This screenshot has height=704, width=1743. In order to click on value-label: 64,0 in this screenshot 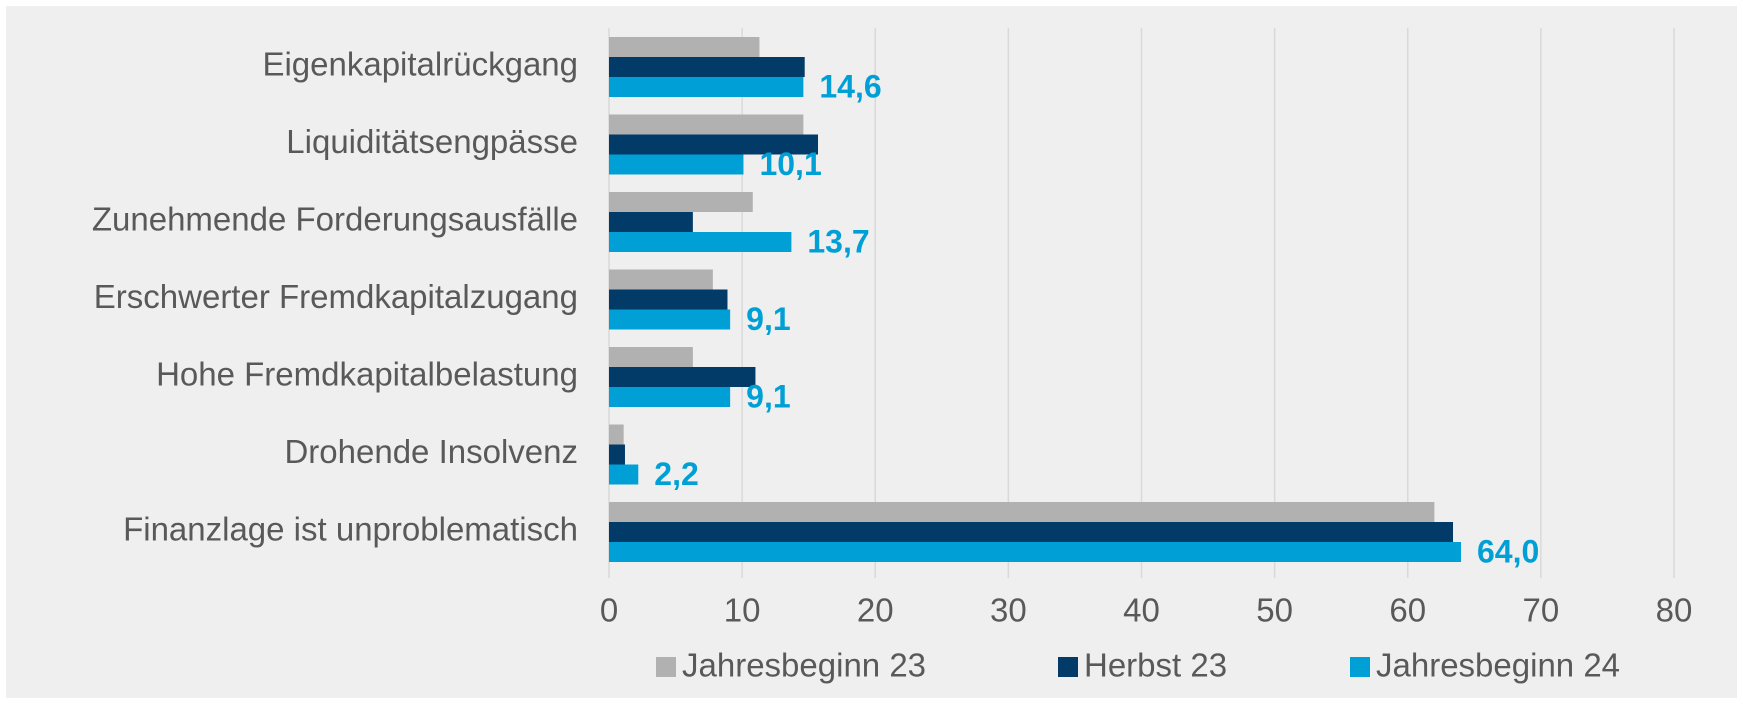, I will do `click(1508, 551)`.